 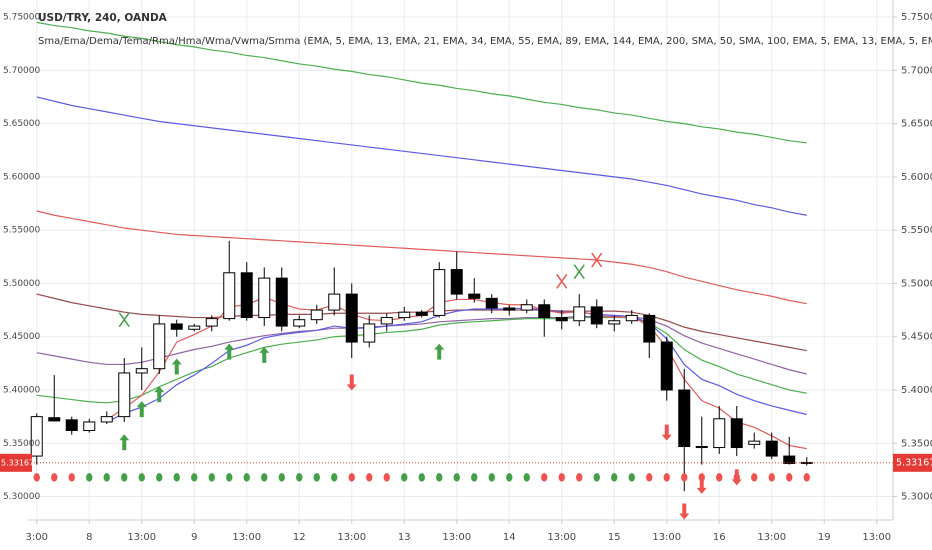 I want to click on y-tick-label-left: 5.60000, so click(x=21, y=177).